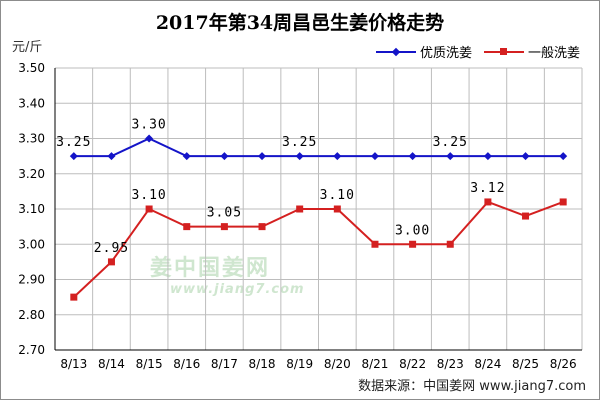 Image resolution: width=600 pixels, height=400 pixels. I want to click on y-axis-unit-label: 元/斤, so click(27, 47).